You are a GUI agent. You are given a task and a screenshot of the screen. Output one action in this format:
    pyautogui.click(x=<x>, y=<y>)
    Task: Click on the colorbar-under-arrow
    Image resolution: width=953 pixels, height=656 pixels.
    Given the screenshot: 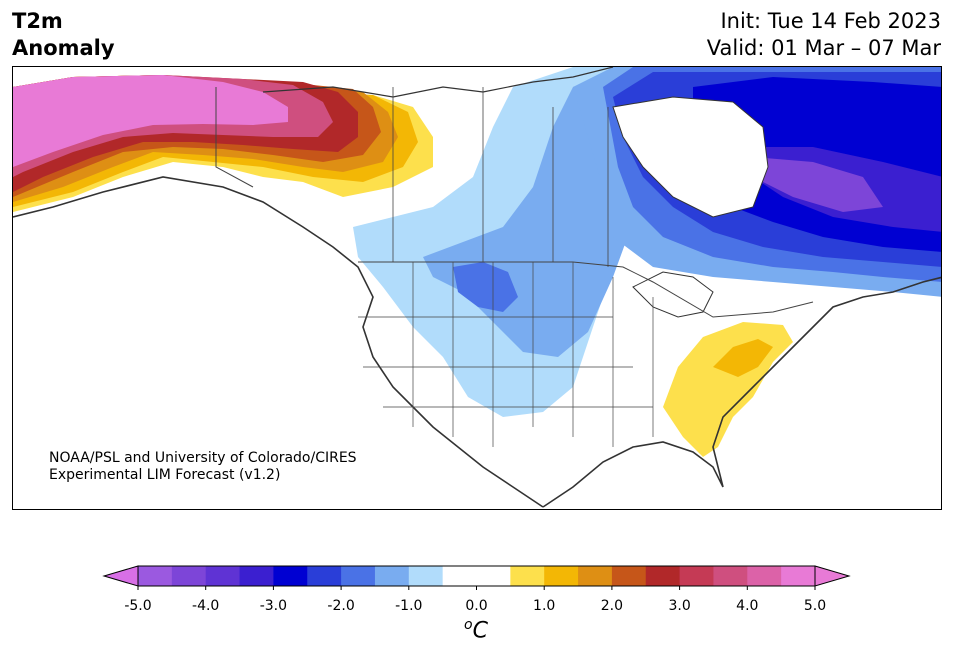 What is the action you would take?
    pyautogui.click(x=120, y=576)
    